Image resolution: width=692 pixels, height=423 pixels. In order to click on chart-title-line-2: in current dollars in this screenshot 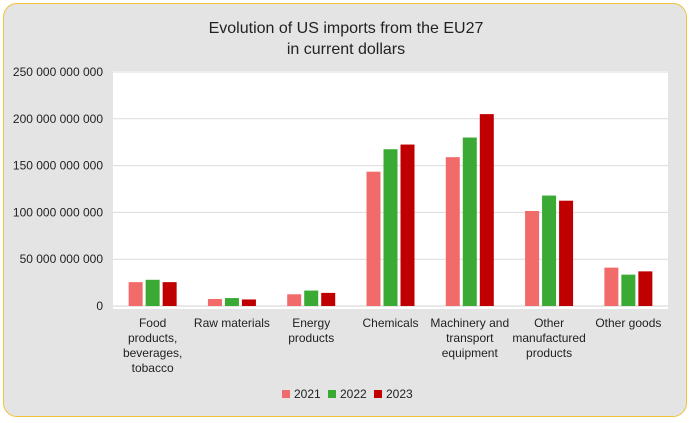, I will do `click(346, 49)`.